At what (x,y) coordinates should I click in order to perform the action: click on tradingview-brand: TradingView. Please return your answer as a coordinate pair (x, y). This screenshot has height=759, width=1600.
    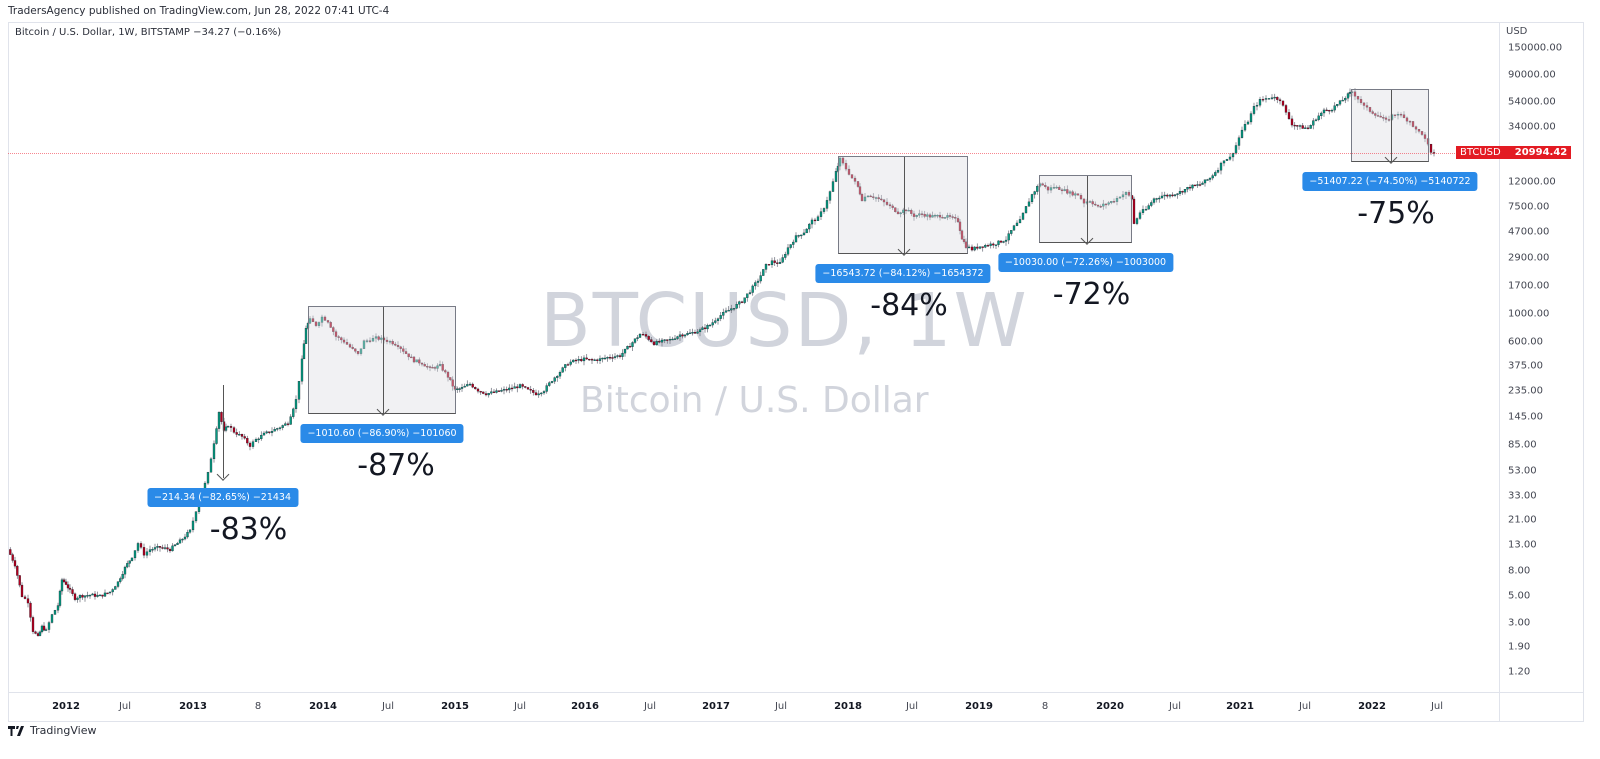
    Looking at the image, I should click on (63, 730).